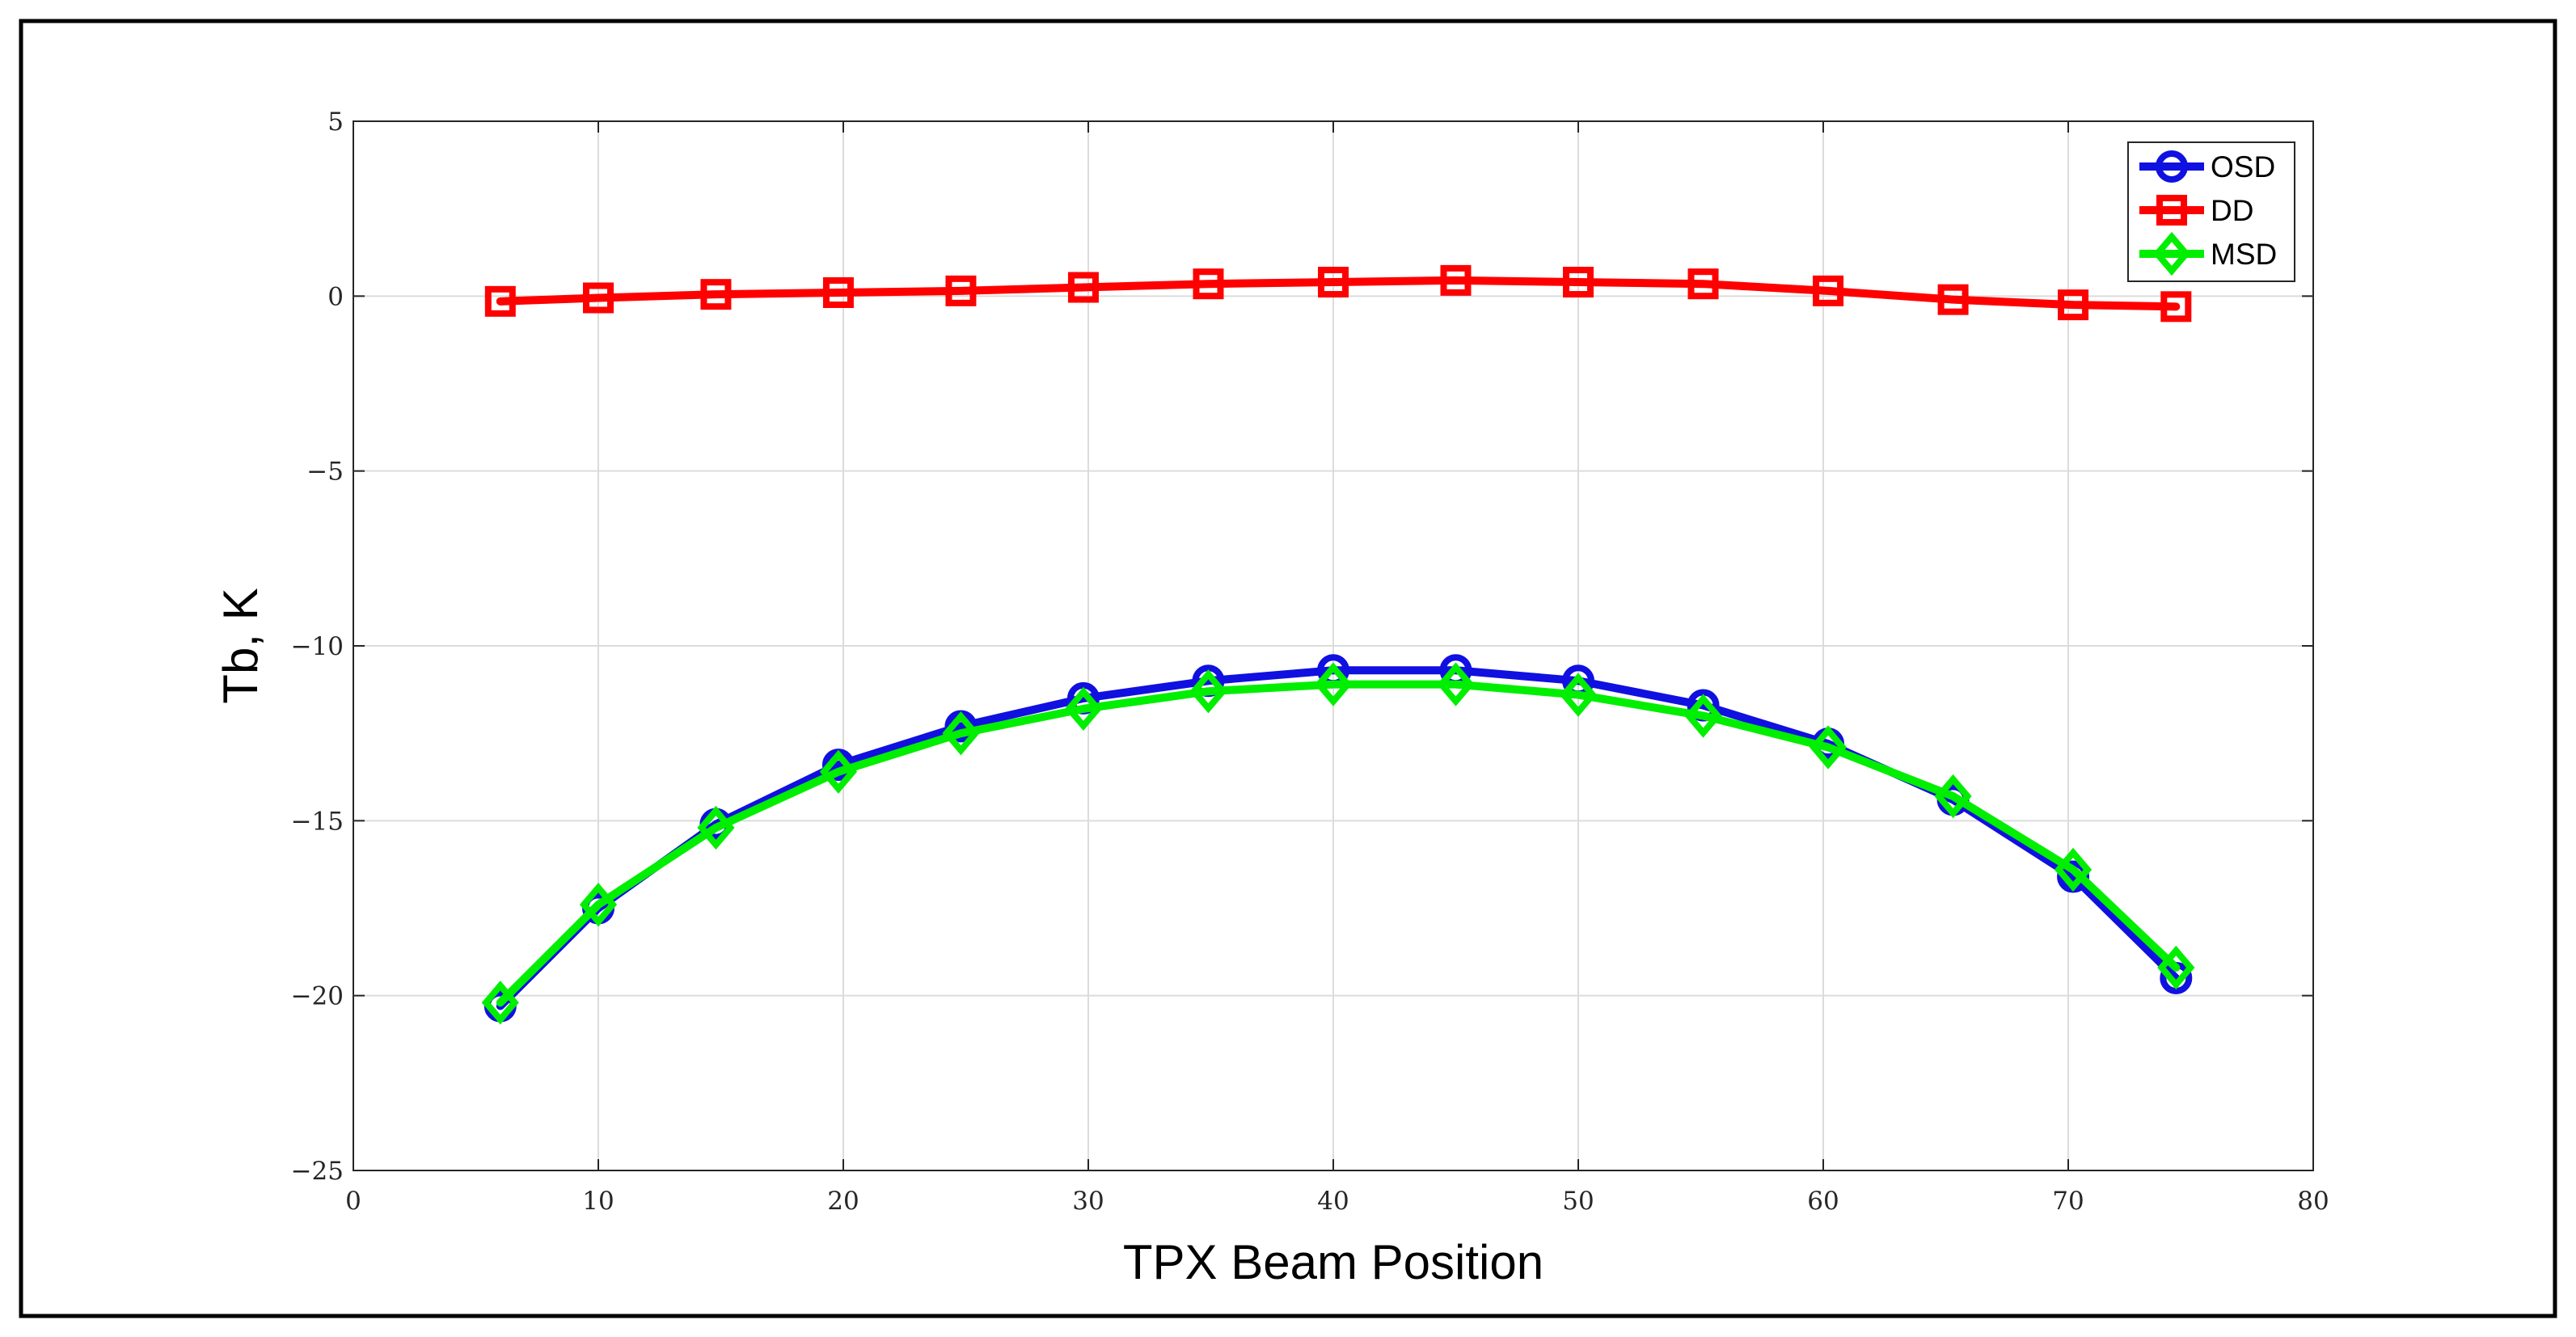 This screenshot has height=1337, width=2576. What do you see at coordinates (843, 1201) in the screenshot?
I see `x-tick-label: 20` at bounding box center [843, 1201].